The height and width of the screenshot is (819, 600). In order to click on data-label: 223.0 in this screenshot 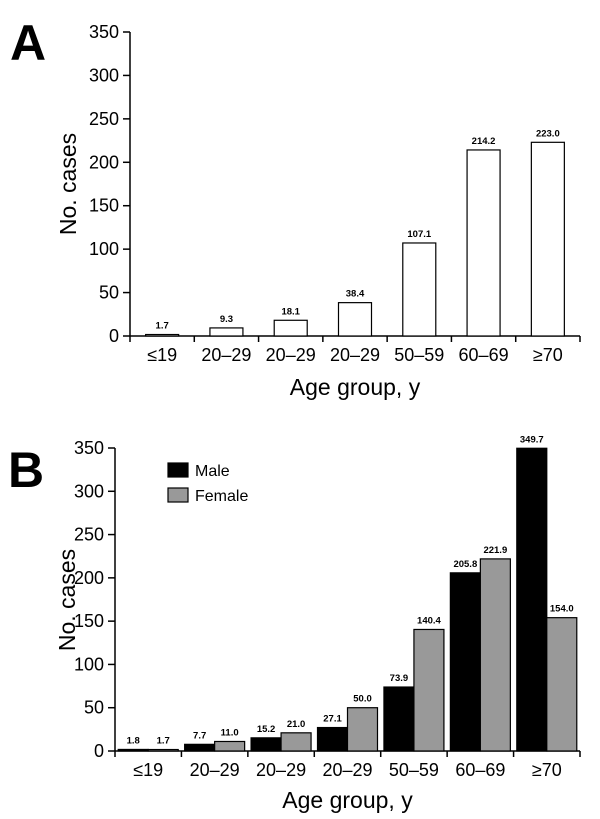, I will do `click(548, 133)`.